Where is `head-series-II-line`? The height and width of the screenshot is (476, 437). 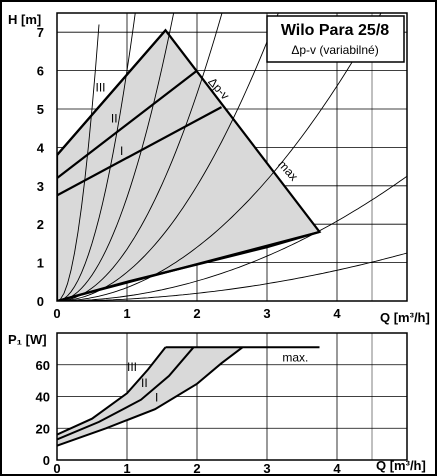
head-series-II-line is located at coordinates (127, 124).